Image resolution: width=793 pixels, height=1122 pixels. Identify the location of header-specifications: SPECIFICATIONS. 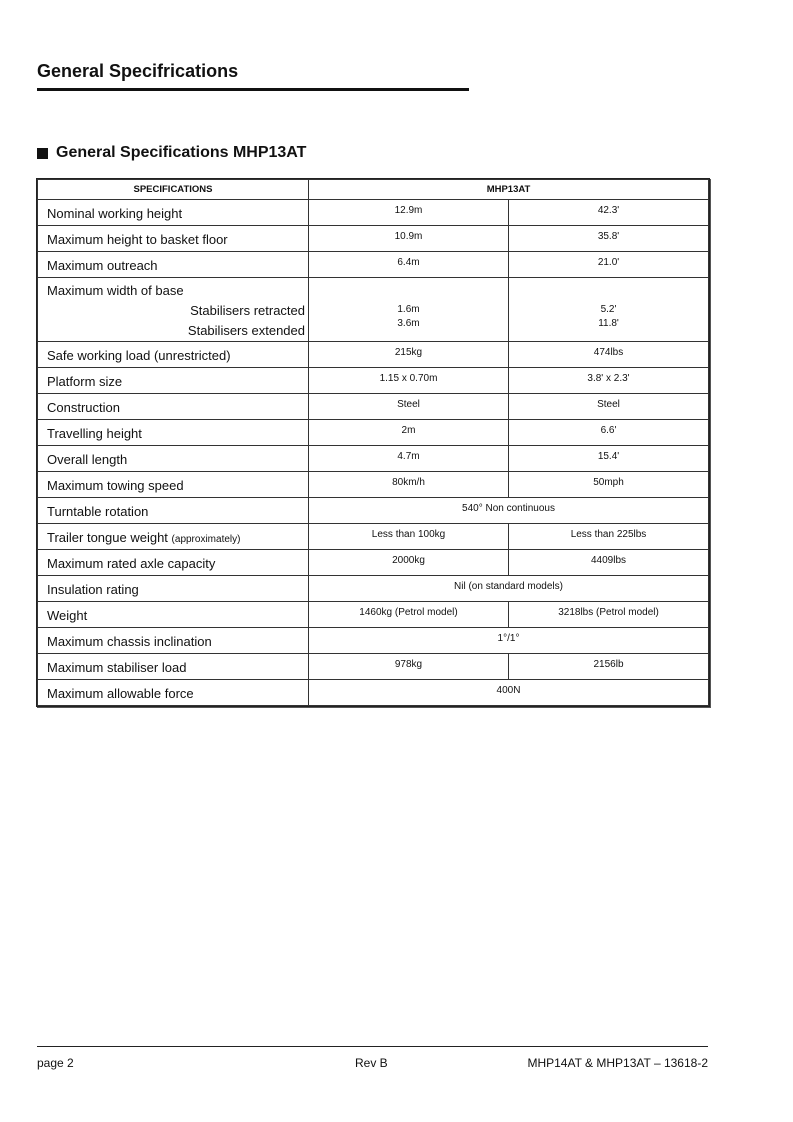
(173, 189).